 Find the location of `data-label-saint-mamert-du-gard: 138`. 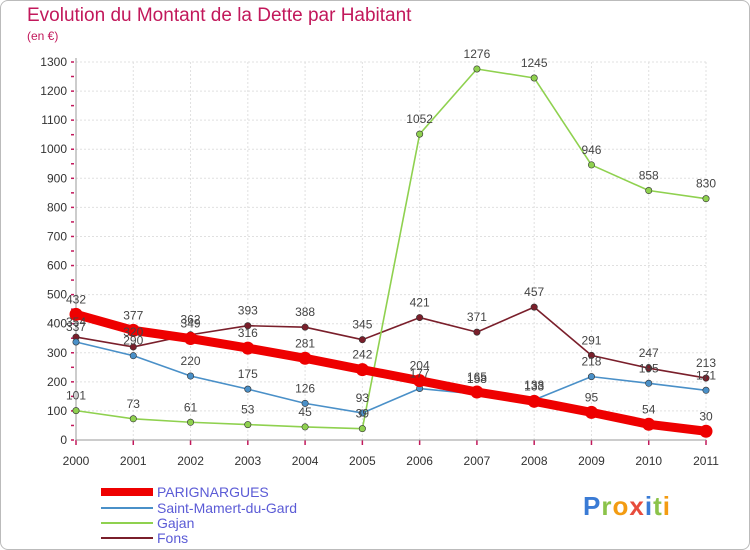

data-label-saint-mamert-du-gard: 138 is located at coordinates (534, 385).